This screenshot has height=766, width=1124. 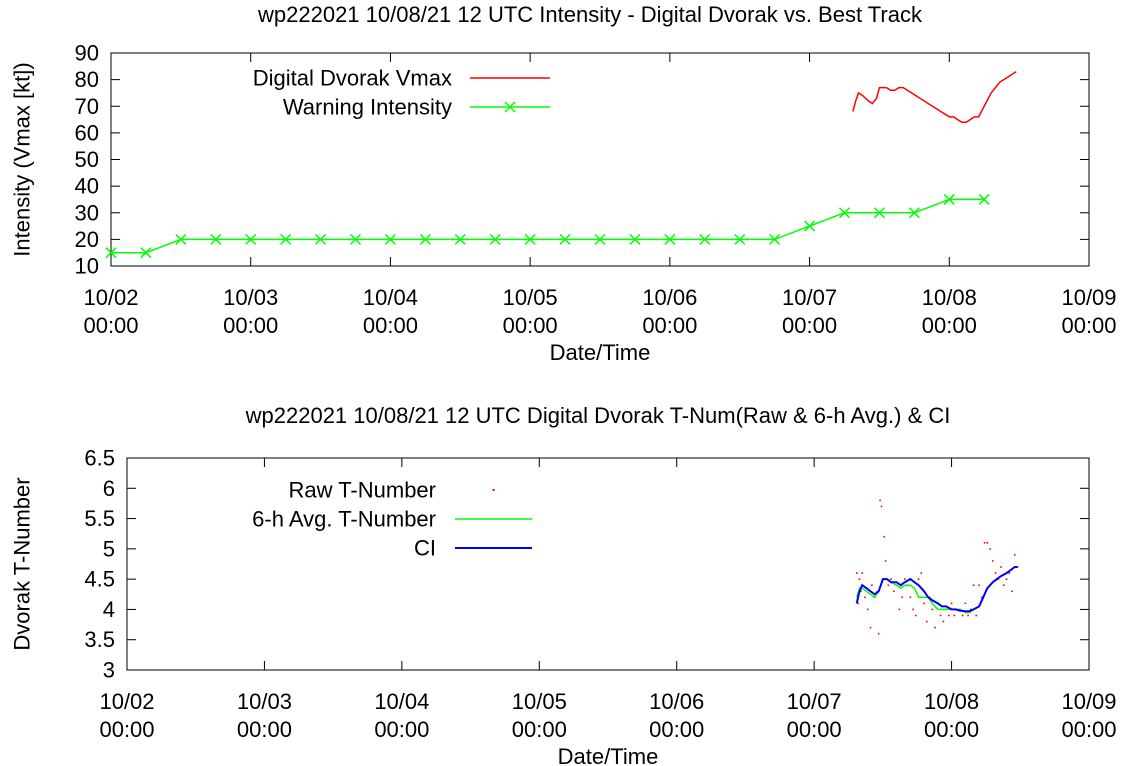 I want to click on legend-label: Digital Dvorak Vmax, so click(x=352, y=78).